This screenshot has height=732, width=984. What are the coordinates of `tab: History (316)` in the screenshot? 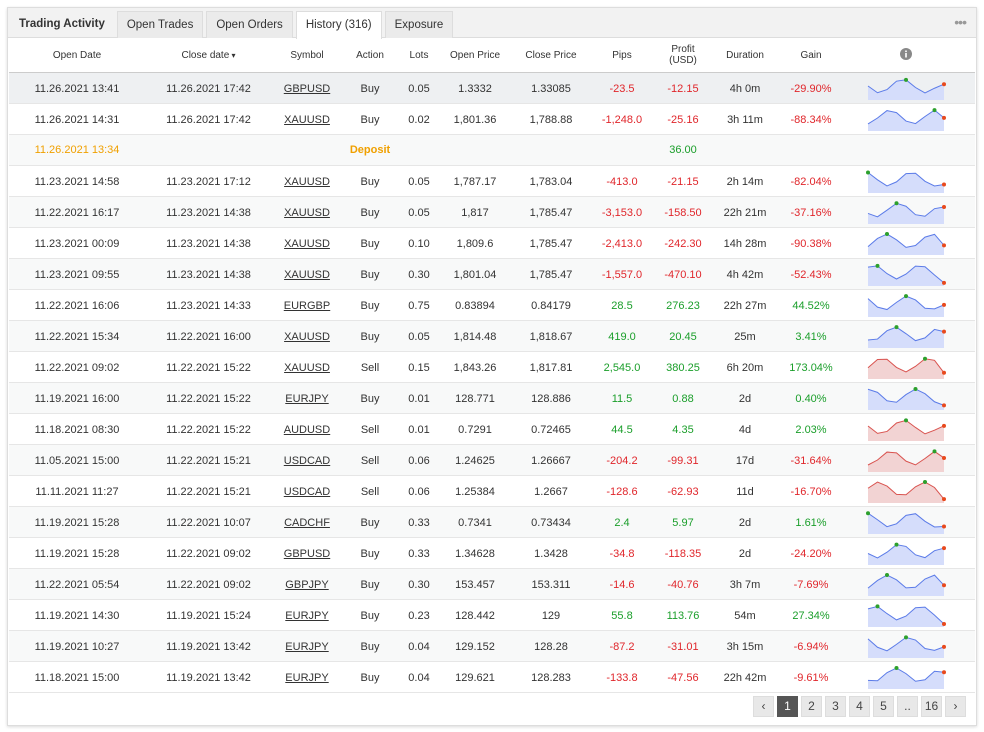 It's located at (338, 25).